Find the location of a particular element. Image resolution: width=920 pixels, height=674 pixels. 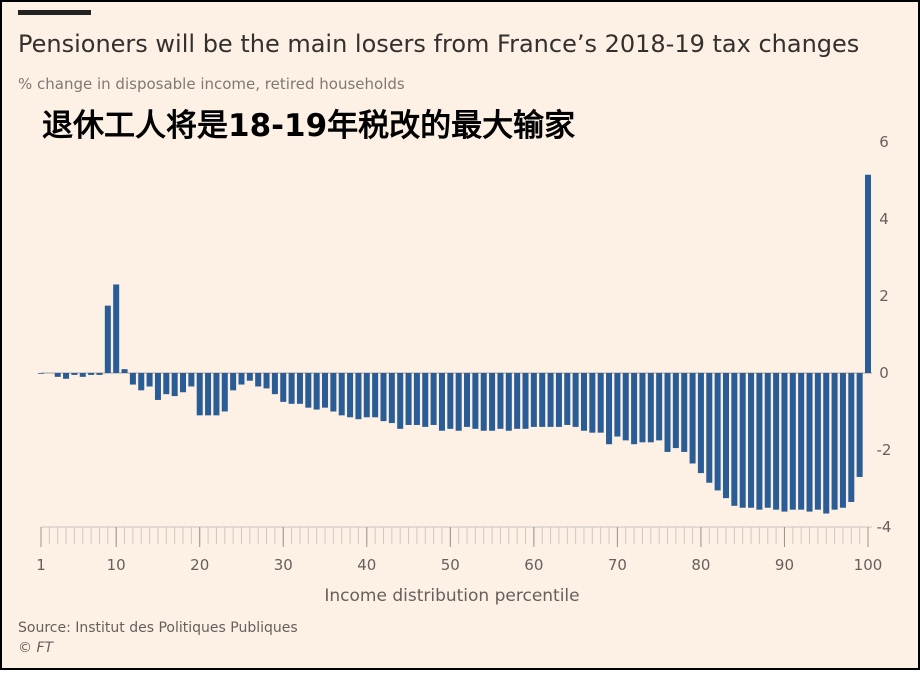

x-tick-label: 60 is located at coordinates (533, 565).